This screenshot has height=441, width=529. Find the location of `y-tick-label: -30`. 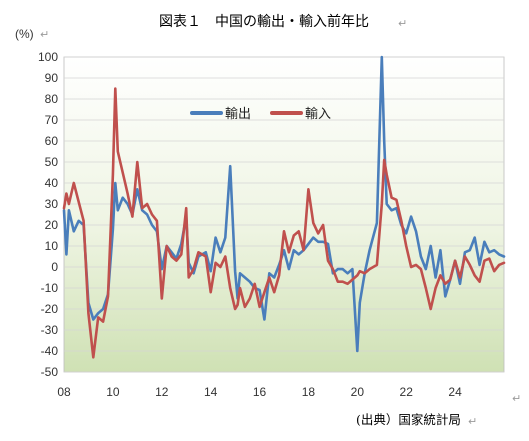

y-tick-label: -30 is located at coordinates (50, 330).